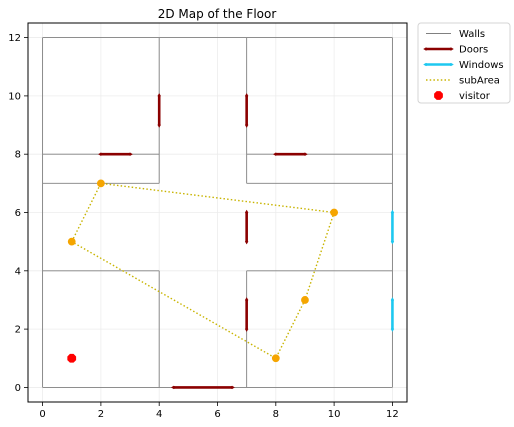 The height and width of the screenshot is (427, 514). What do you see at coordinates (392, 414) in the screenshot?
I see `x-tick-label: 12` at bounding box center [392, 414].